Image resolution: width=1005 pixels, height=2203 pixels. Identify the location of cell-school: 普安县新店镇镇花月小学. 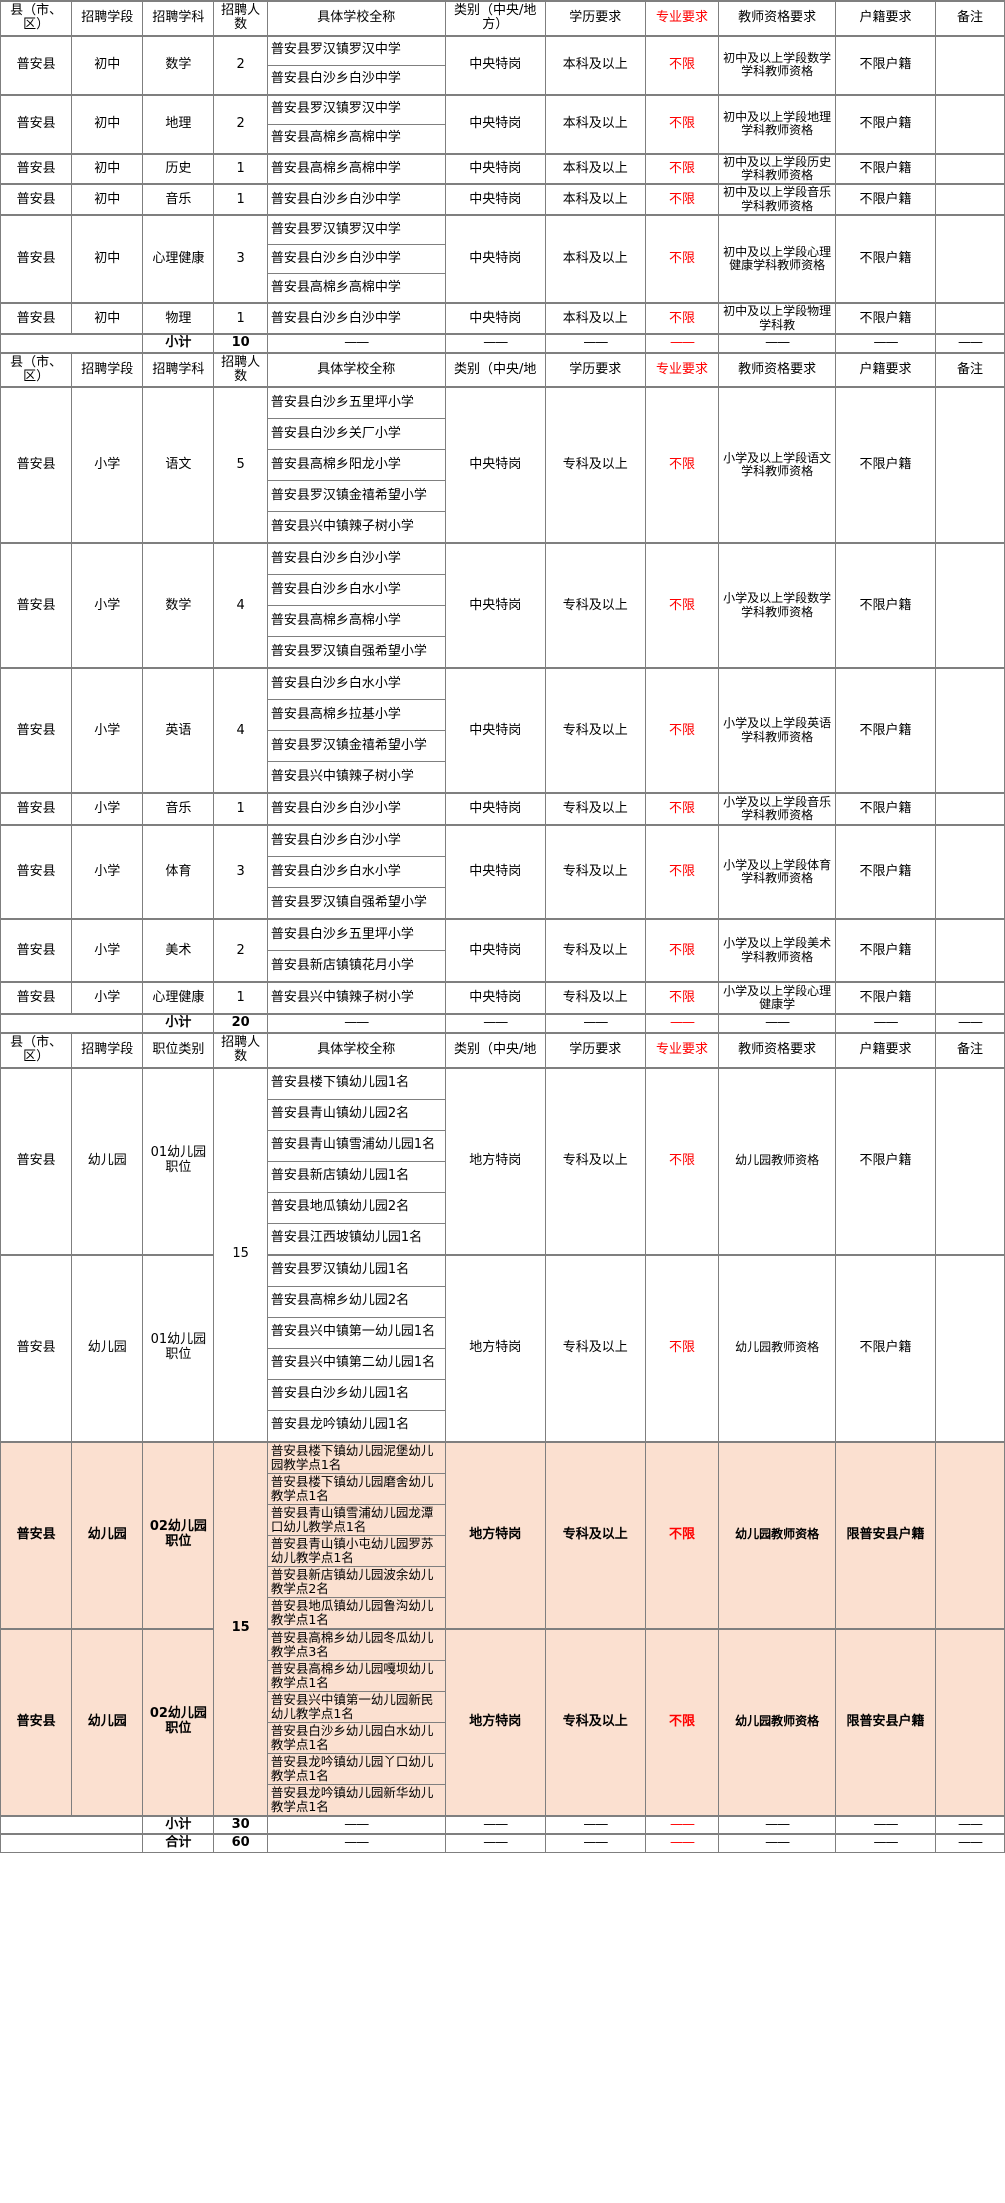
(356, 966).